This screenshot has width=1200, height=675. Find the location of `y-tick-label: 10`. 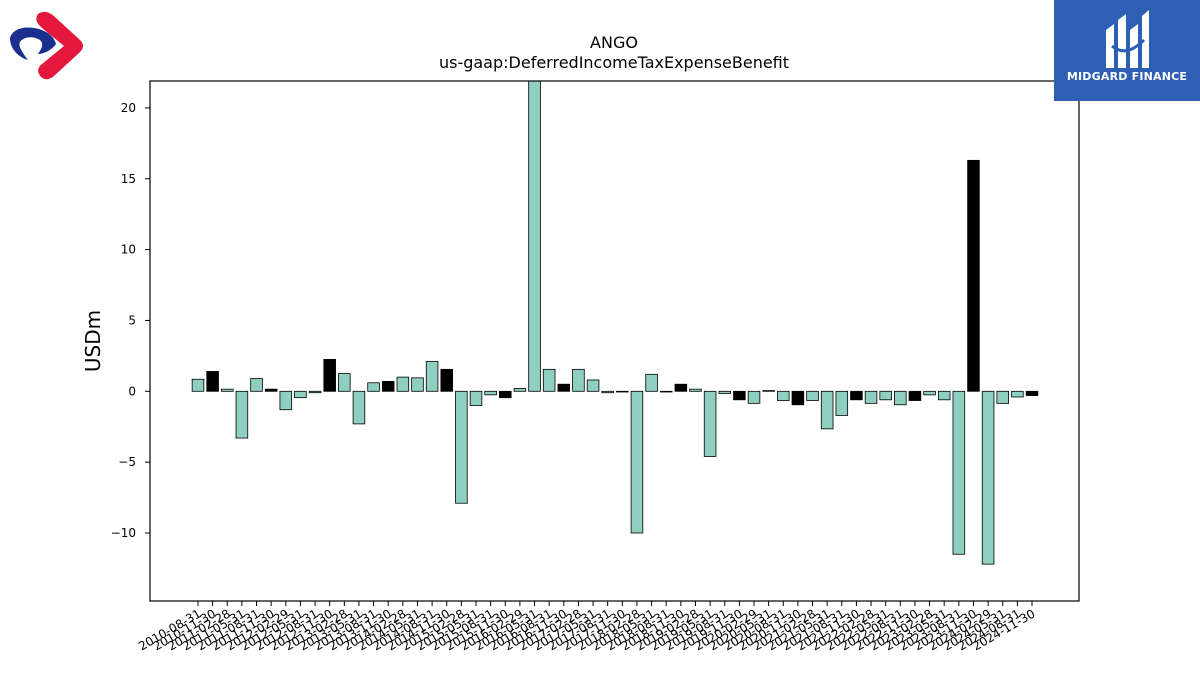

y-tick-label: 10 is located at coordinates (128, 250).